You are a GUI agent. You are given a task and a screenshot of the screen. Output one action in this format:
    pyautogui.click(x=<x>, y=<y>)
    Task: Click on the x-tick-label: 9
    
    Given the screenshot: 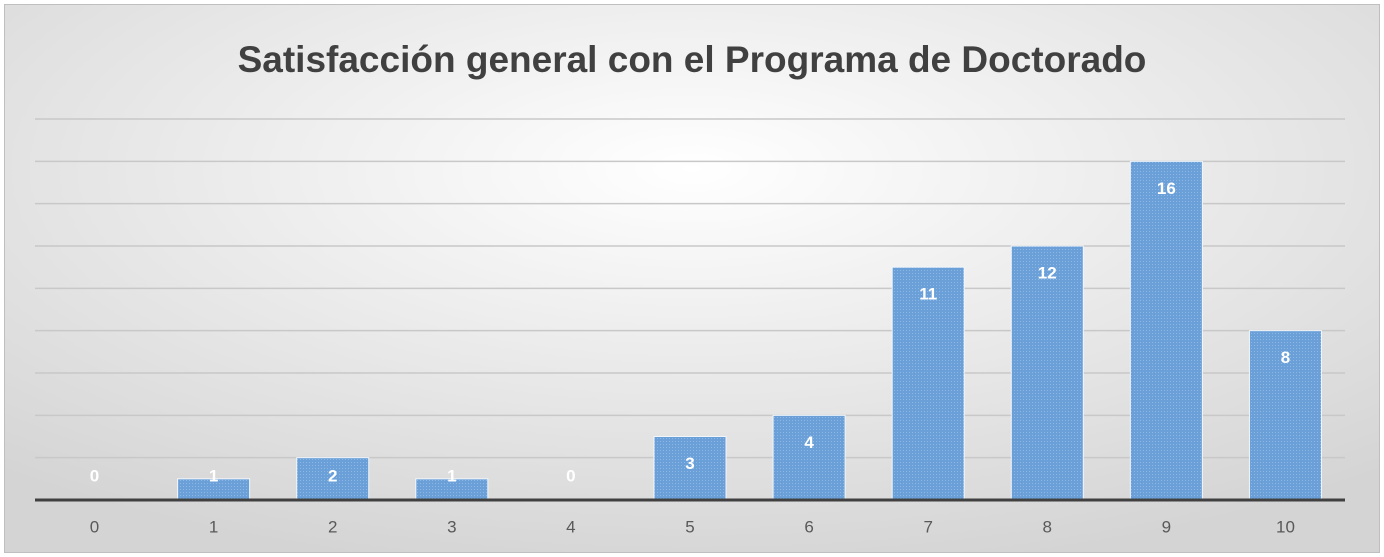 What is the action you would take?
    pyautogui.click(x=1166, y=526)
    